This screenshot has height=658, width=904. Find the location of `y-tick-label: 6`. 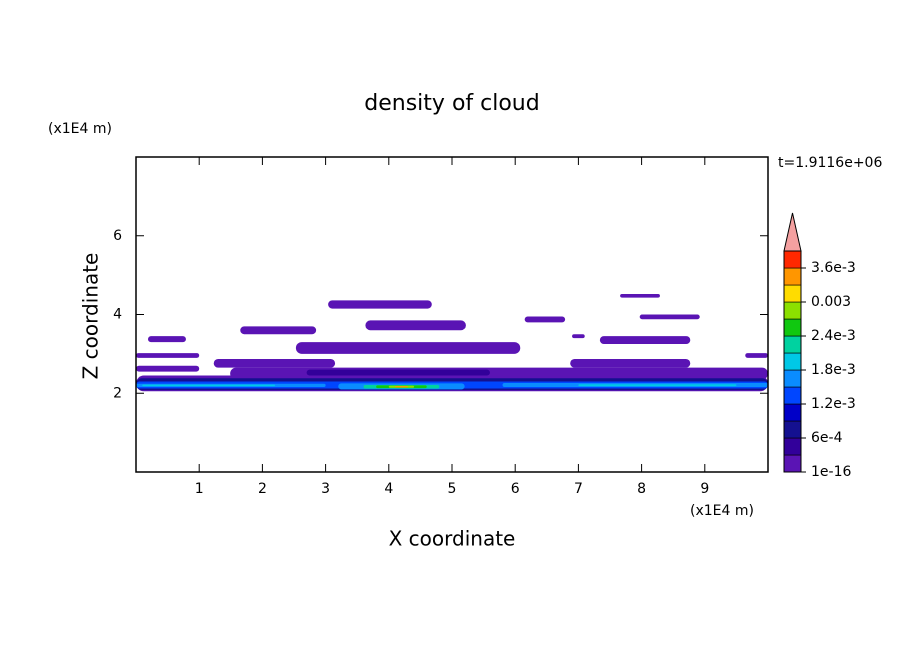

y-tick-label: 6 is located at coordinates (117, 236).